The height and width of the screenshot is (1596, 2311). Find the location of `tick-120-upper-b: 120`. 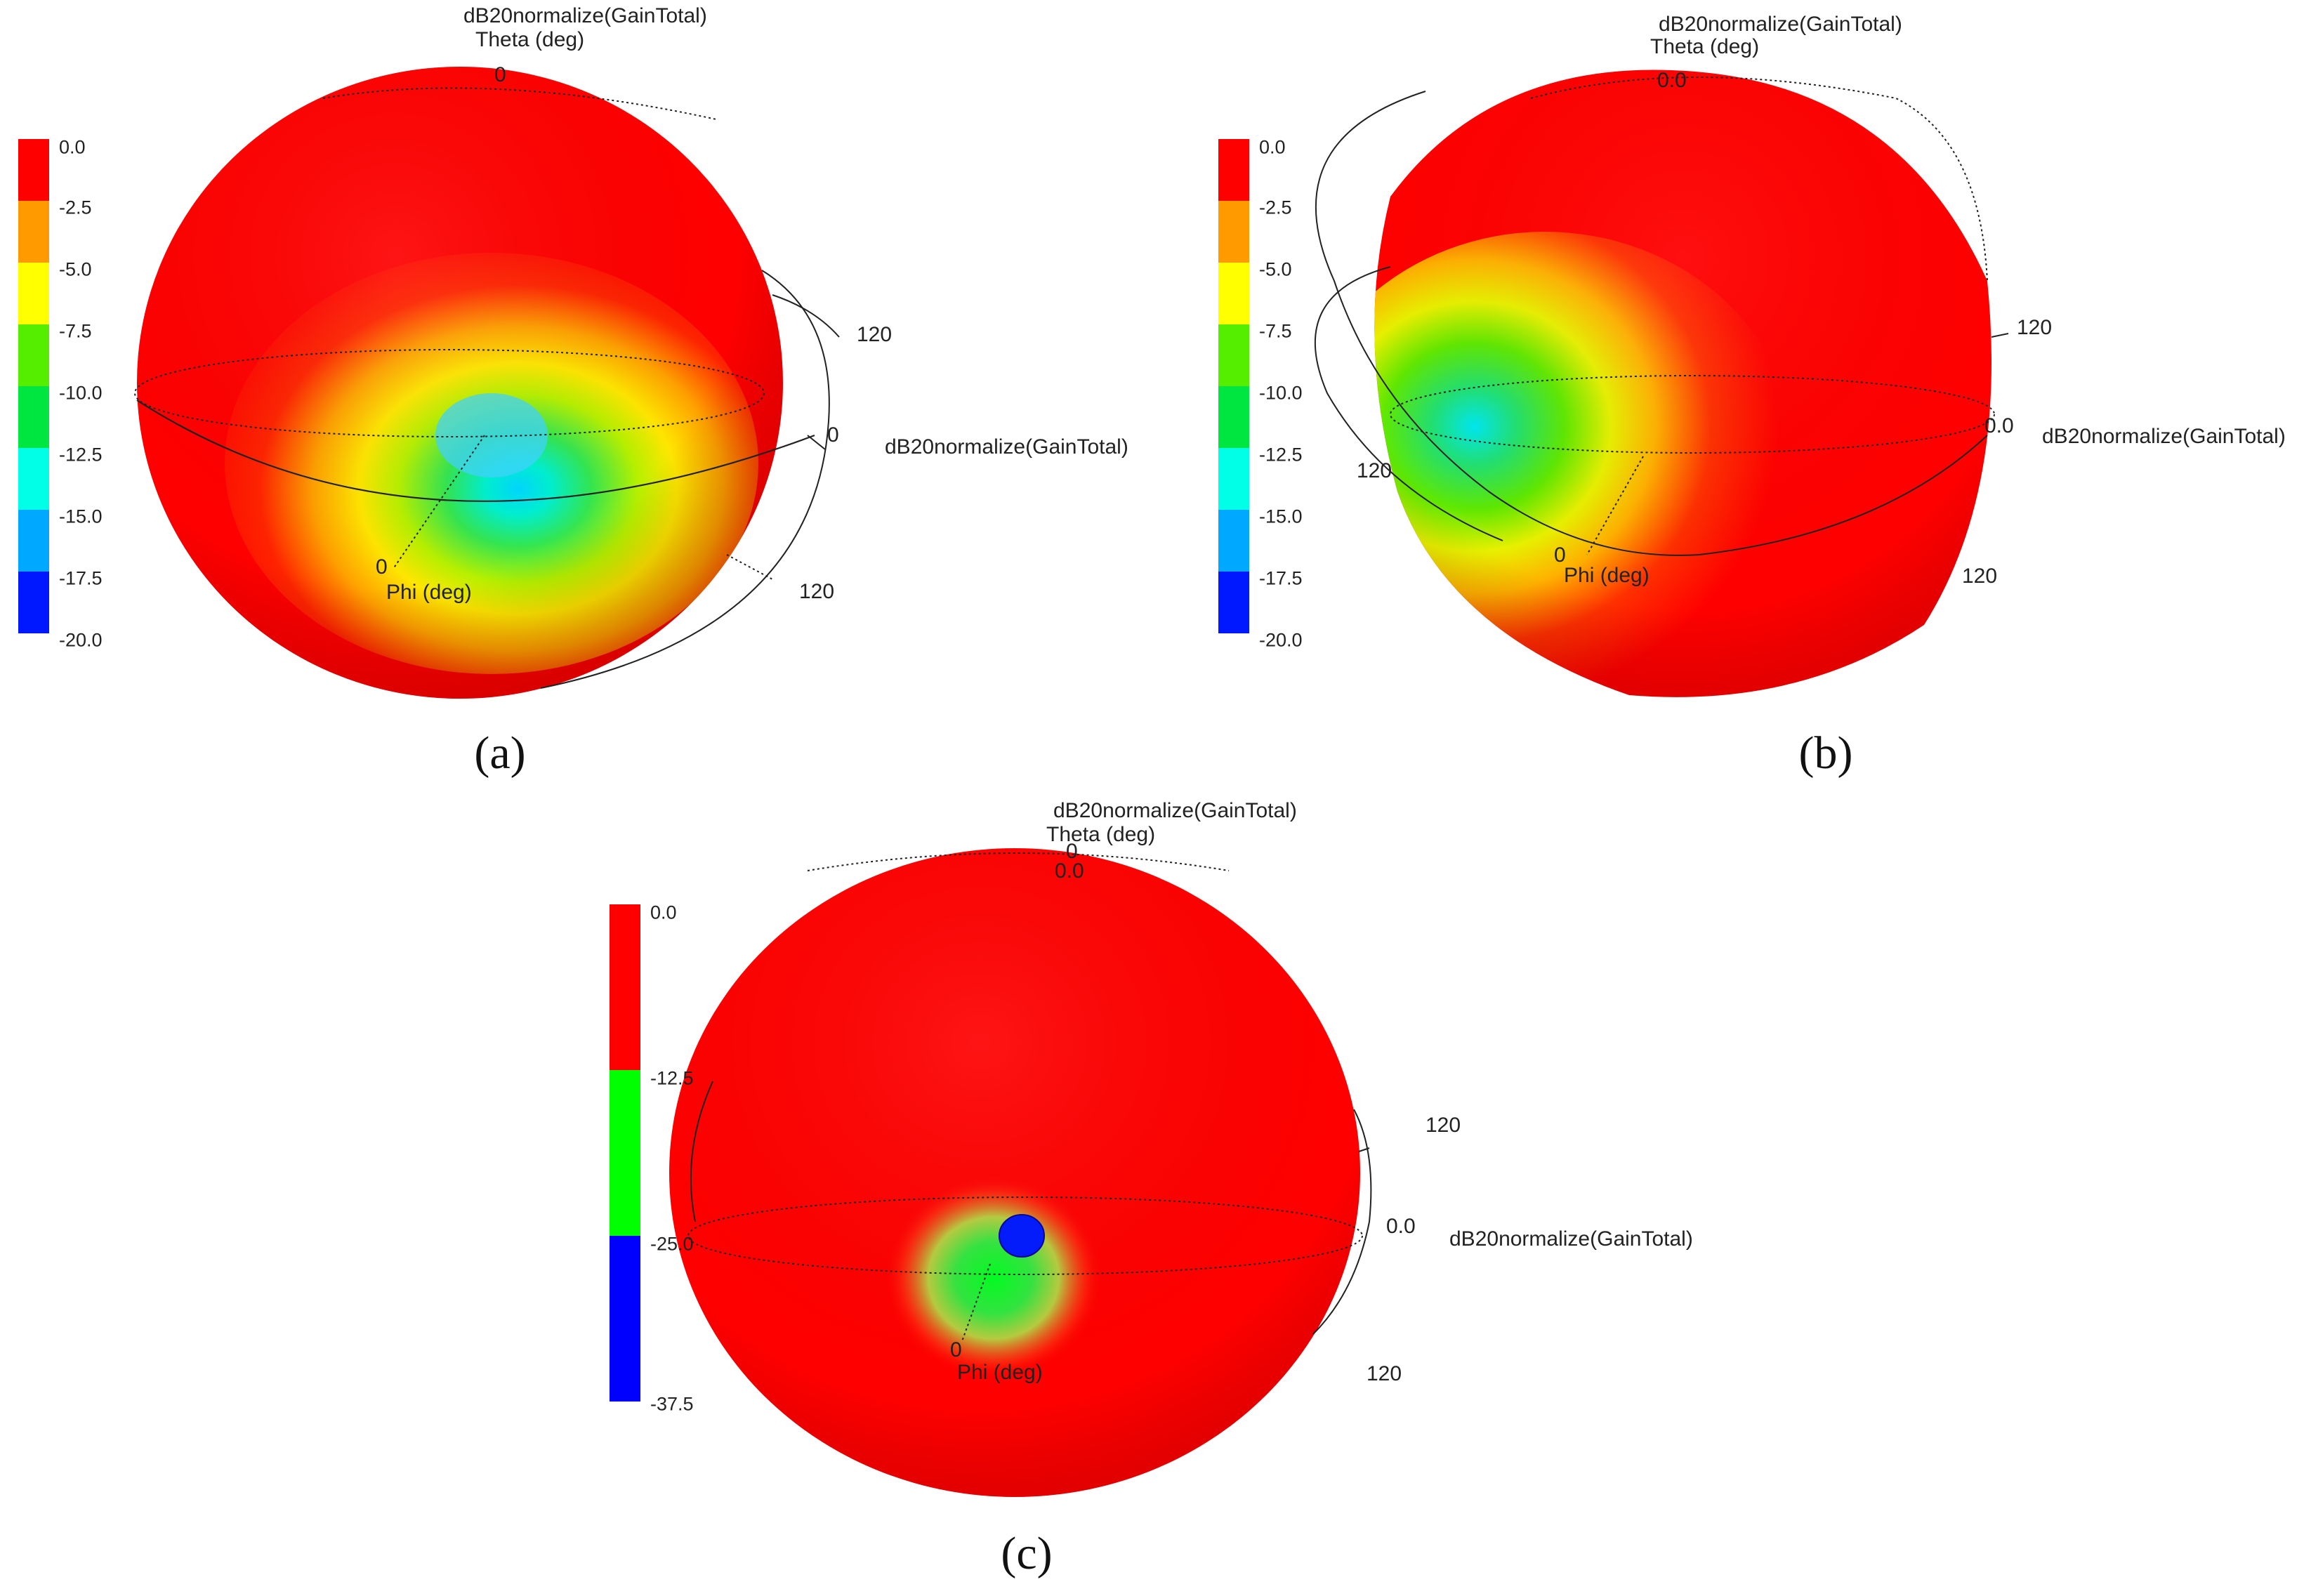

tick-120-upper-b: 120 is located at coordinates (2035, 327).